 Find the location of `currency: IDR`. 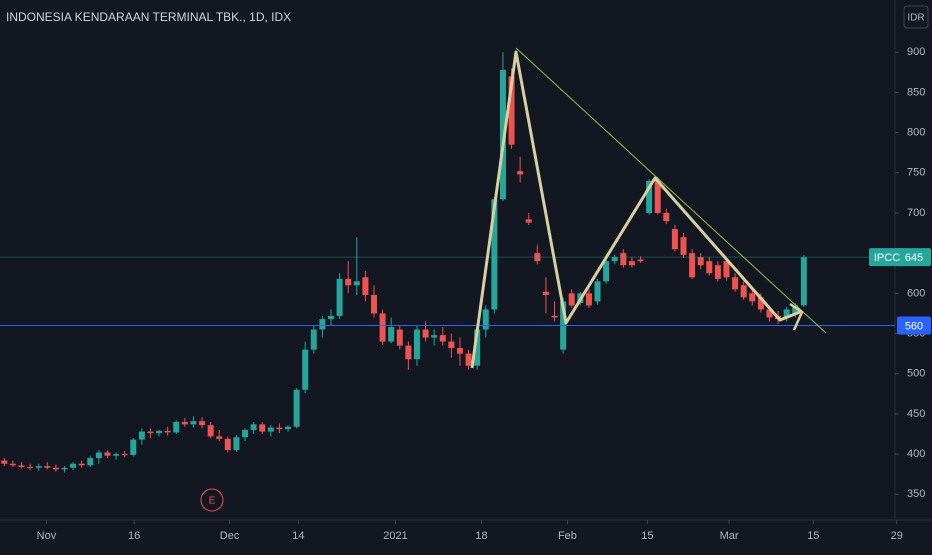

currency: IDR is located at coordinates (915, 18).